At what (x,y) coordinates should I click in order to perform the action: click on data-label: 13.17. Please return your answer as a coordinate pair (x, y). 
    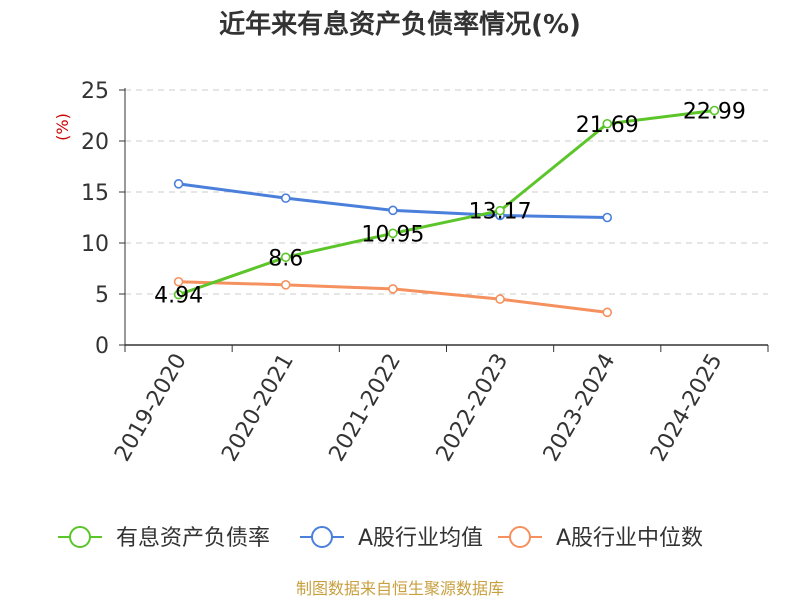
    Looking at the image, I should click on (500, 212).